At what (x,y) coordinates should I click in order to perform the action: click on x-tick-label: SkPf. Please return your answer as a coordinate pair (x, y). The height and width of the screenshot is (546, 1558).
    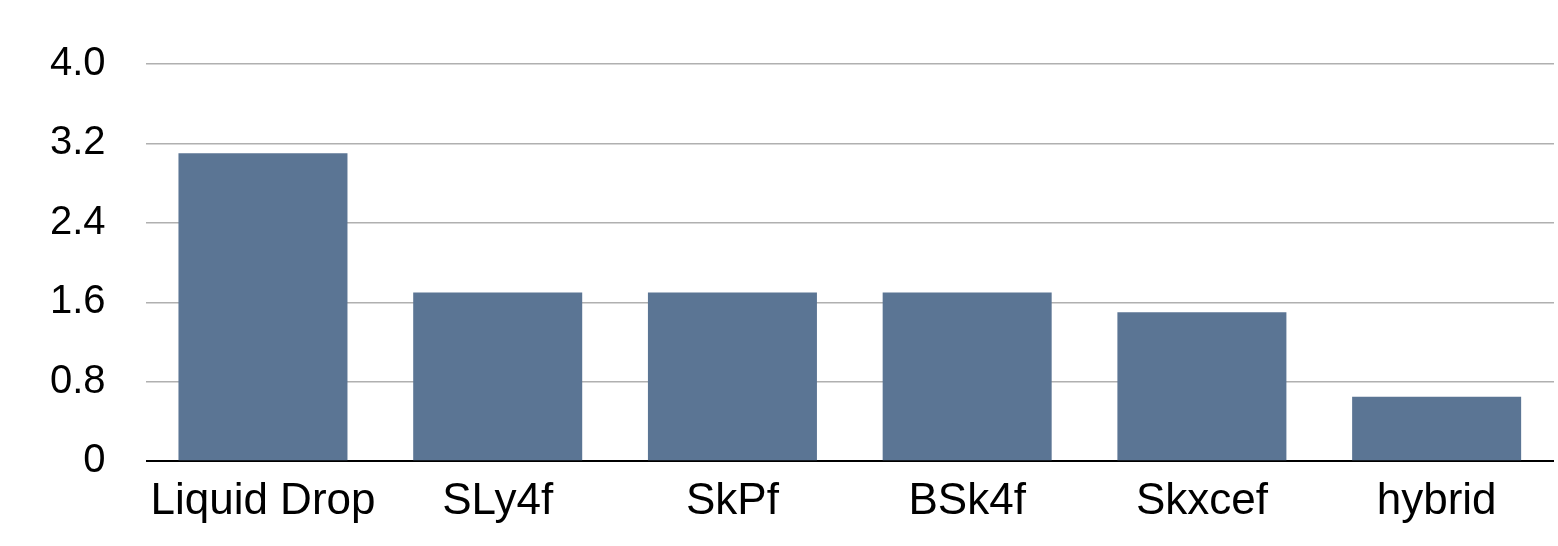
    Looking at the image, I should click on (732, 498).